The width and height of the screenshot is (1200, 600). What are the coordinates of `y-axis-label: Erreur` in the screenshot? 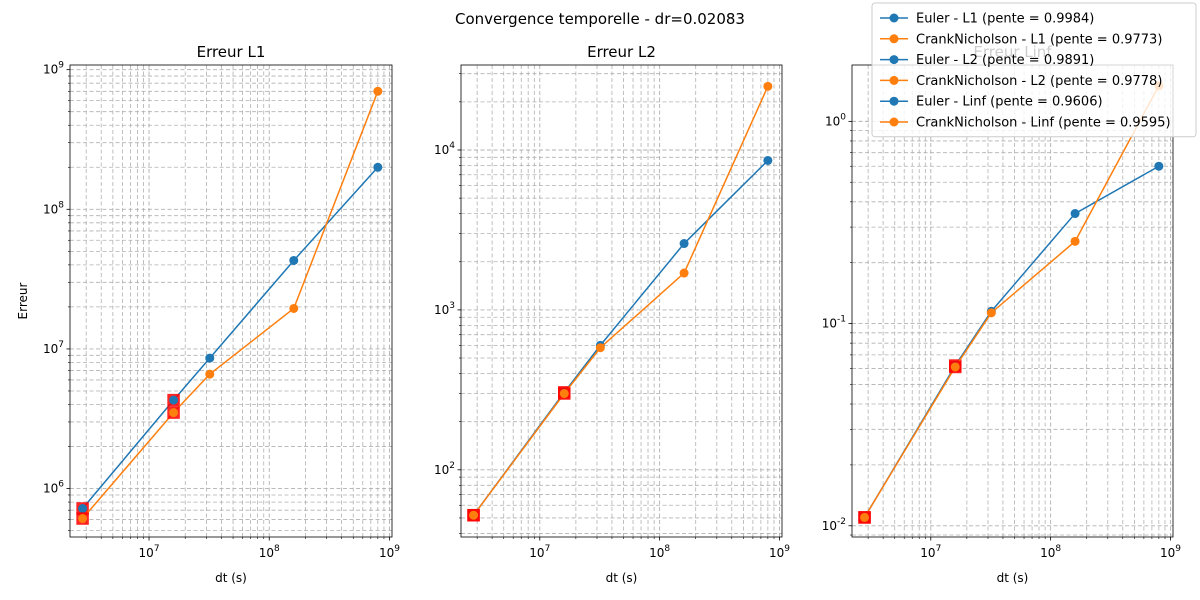 It's located at (23, 300).